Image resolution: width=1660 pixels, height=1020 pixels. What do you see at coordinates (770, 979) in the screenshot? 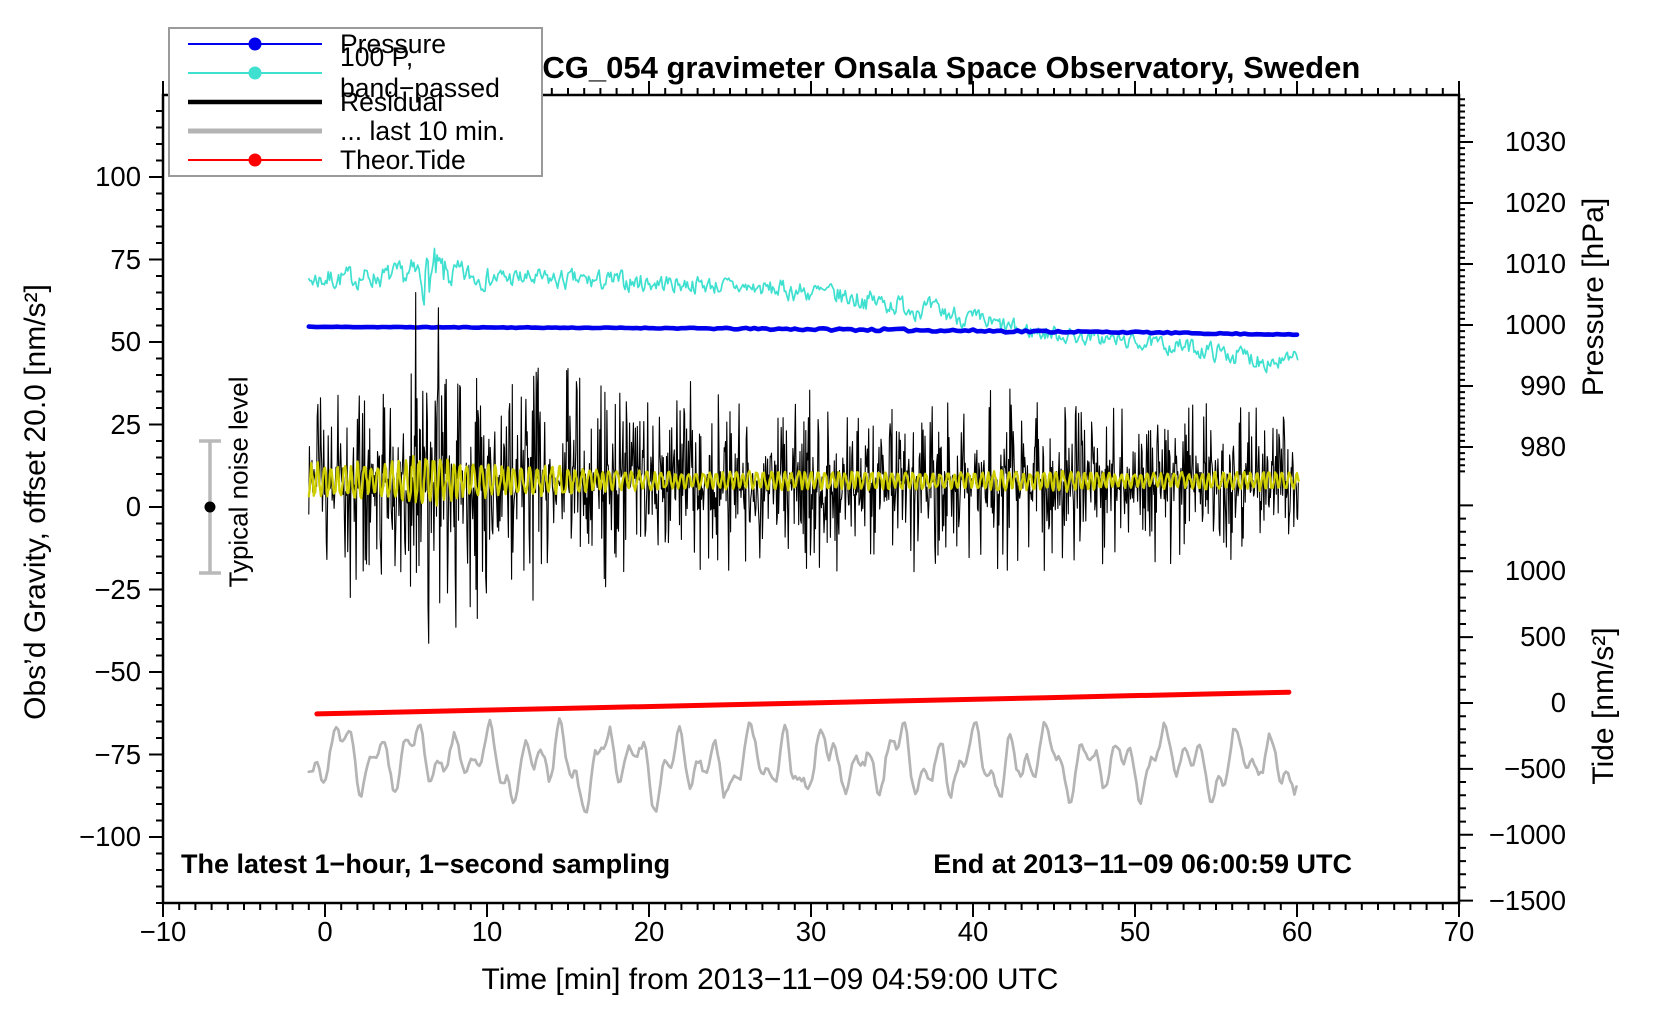
I see `x-axis-title: Time [min] from 2013−11−09 04:59:00 UTC` at bounding box center [770, 979].